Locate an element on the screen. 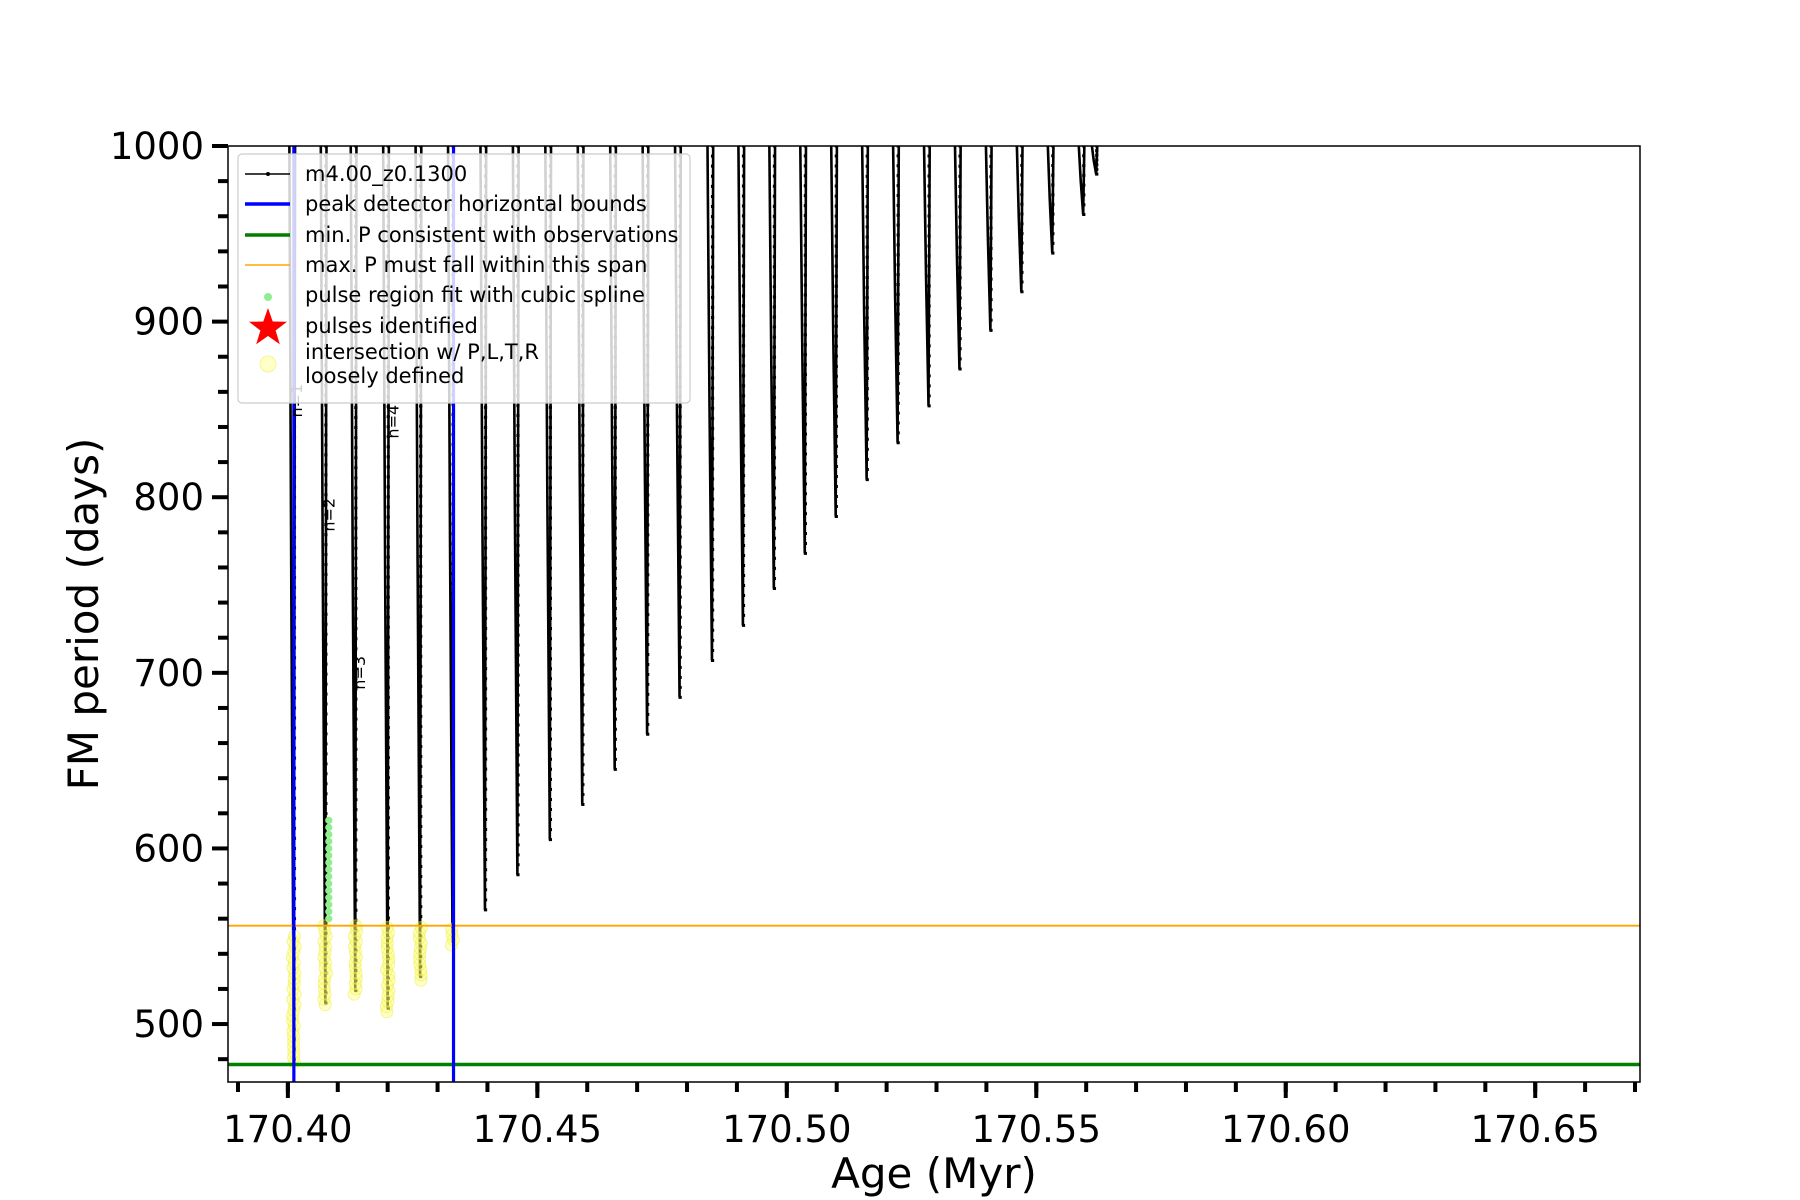  x-tick-label: 170.45 is located at coordinates (537, 1129).